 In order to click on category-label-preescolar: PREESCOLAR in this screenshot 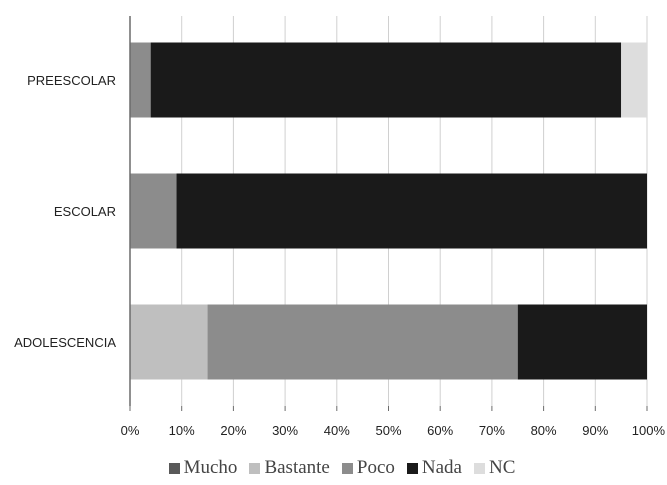, I will do `click(71, 80)`.